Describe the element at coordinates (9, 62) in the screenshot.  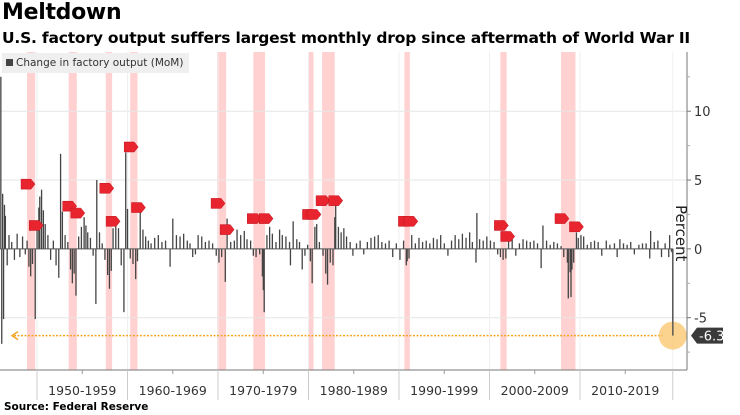
I see `legend-swatch` at that location.